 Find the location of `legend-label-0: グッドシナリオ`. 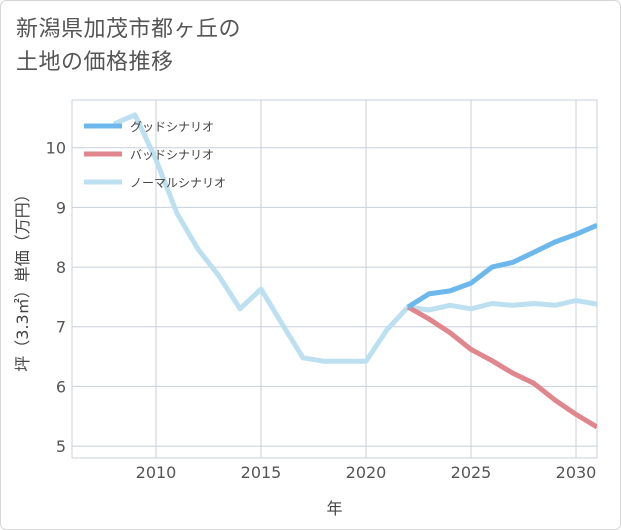

legend-label-0: グッドシナリオ is located at coordinates (172, 127).